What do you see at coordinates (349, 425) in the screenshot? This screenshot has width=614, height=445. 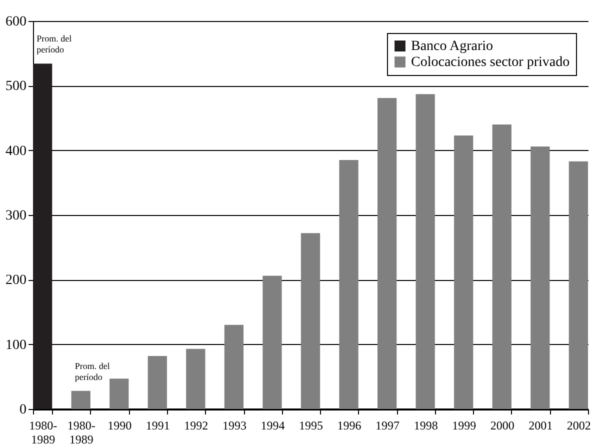 I see `x-tick-label: 1996` at bounding box center [349, 425].